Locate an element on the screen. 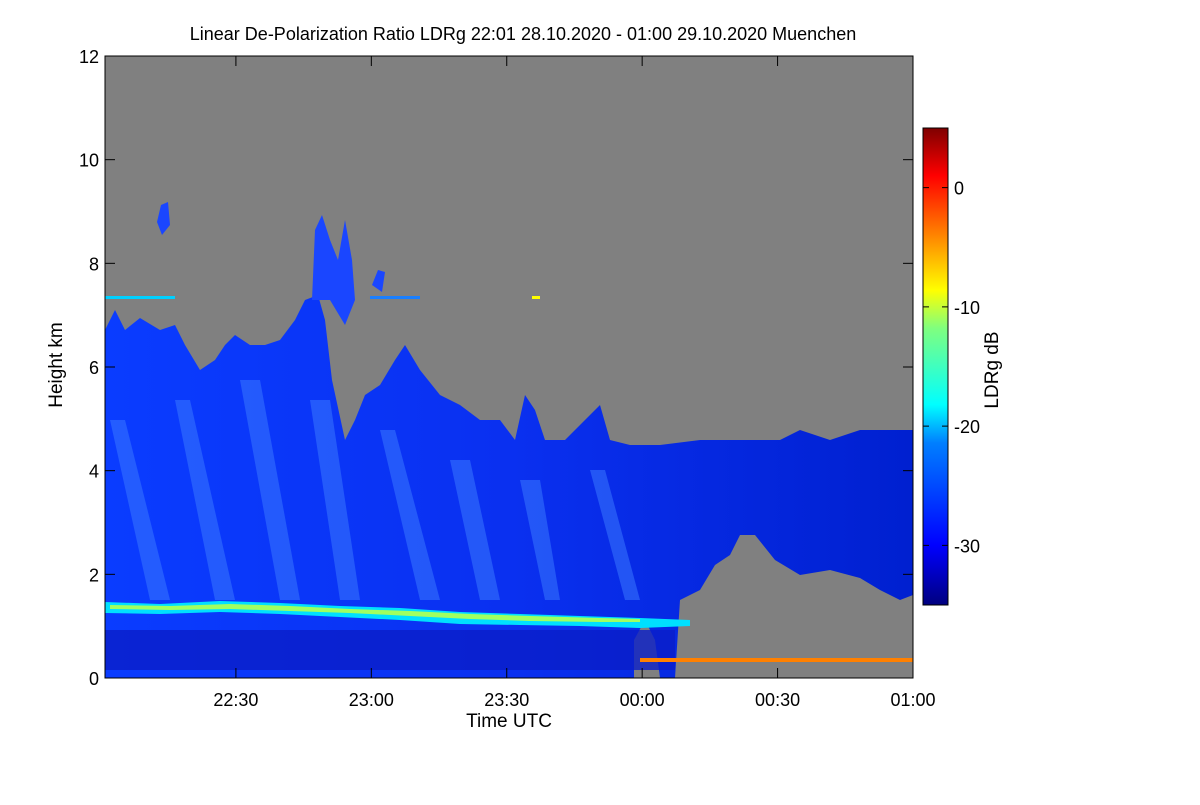  artifact-line is located at coordinates (140, 297).